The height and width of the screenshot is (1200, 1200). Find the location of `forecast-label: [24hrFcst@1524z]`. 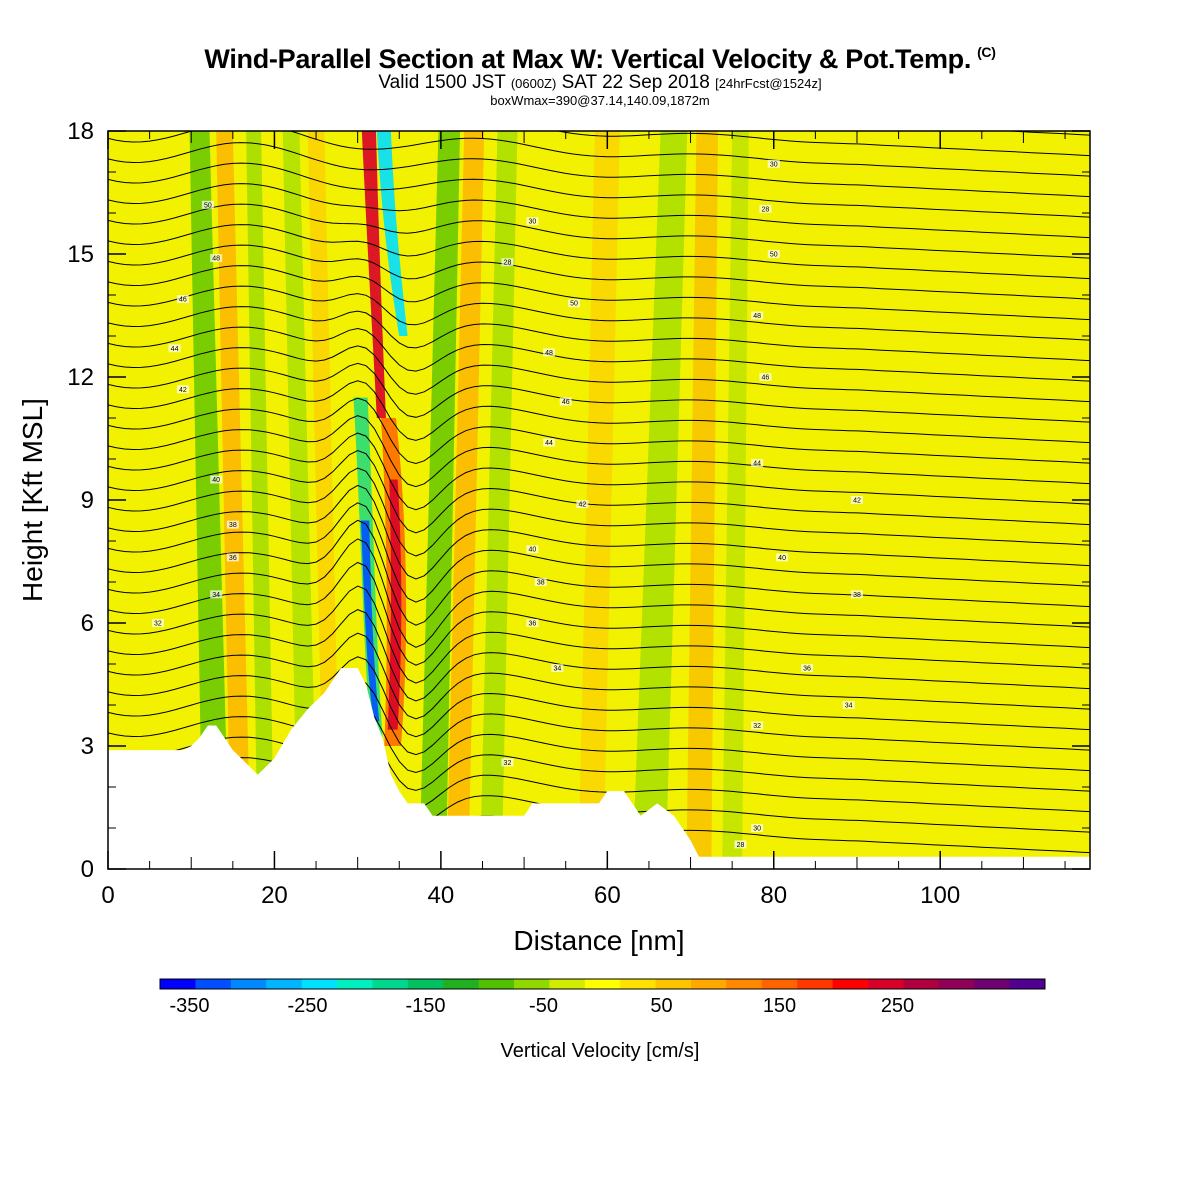

forecast-label: [24hrFcst@1524z] is located at coordinates (768, 83).